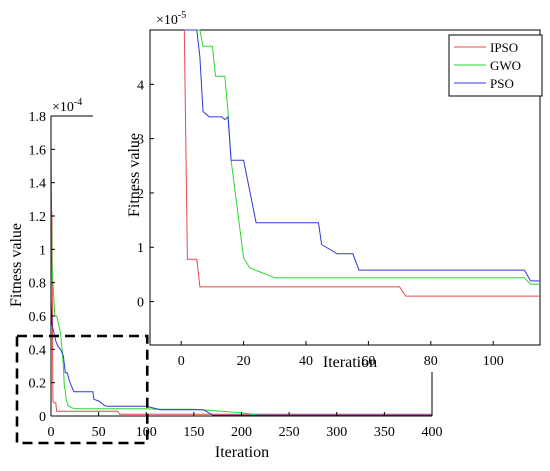 This screenshot has height=471, width=550. Describe the element at coordinates (504, 47) in the screenshot. I see `legend-label-ipso: IPSO` at that location.